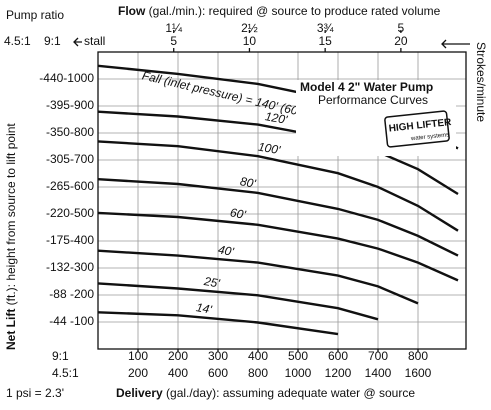 The width and height of the screenshot is (491, 410). I want to click on x-tick-label: 200, so click(178, 356).